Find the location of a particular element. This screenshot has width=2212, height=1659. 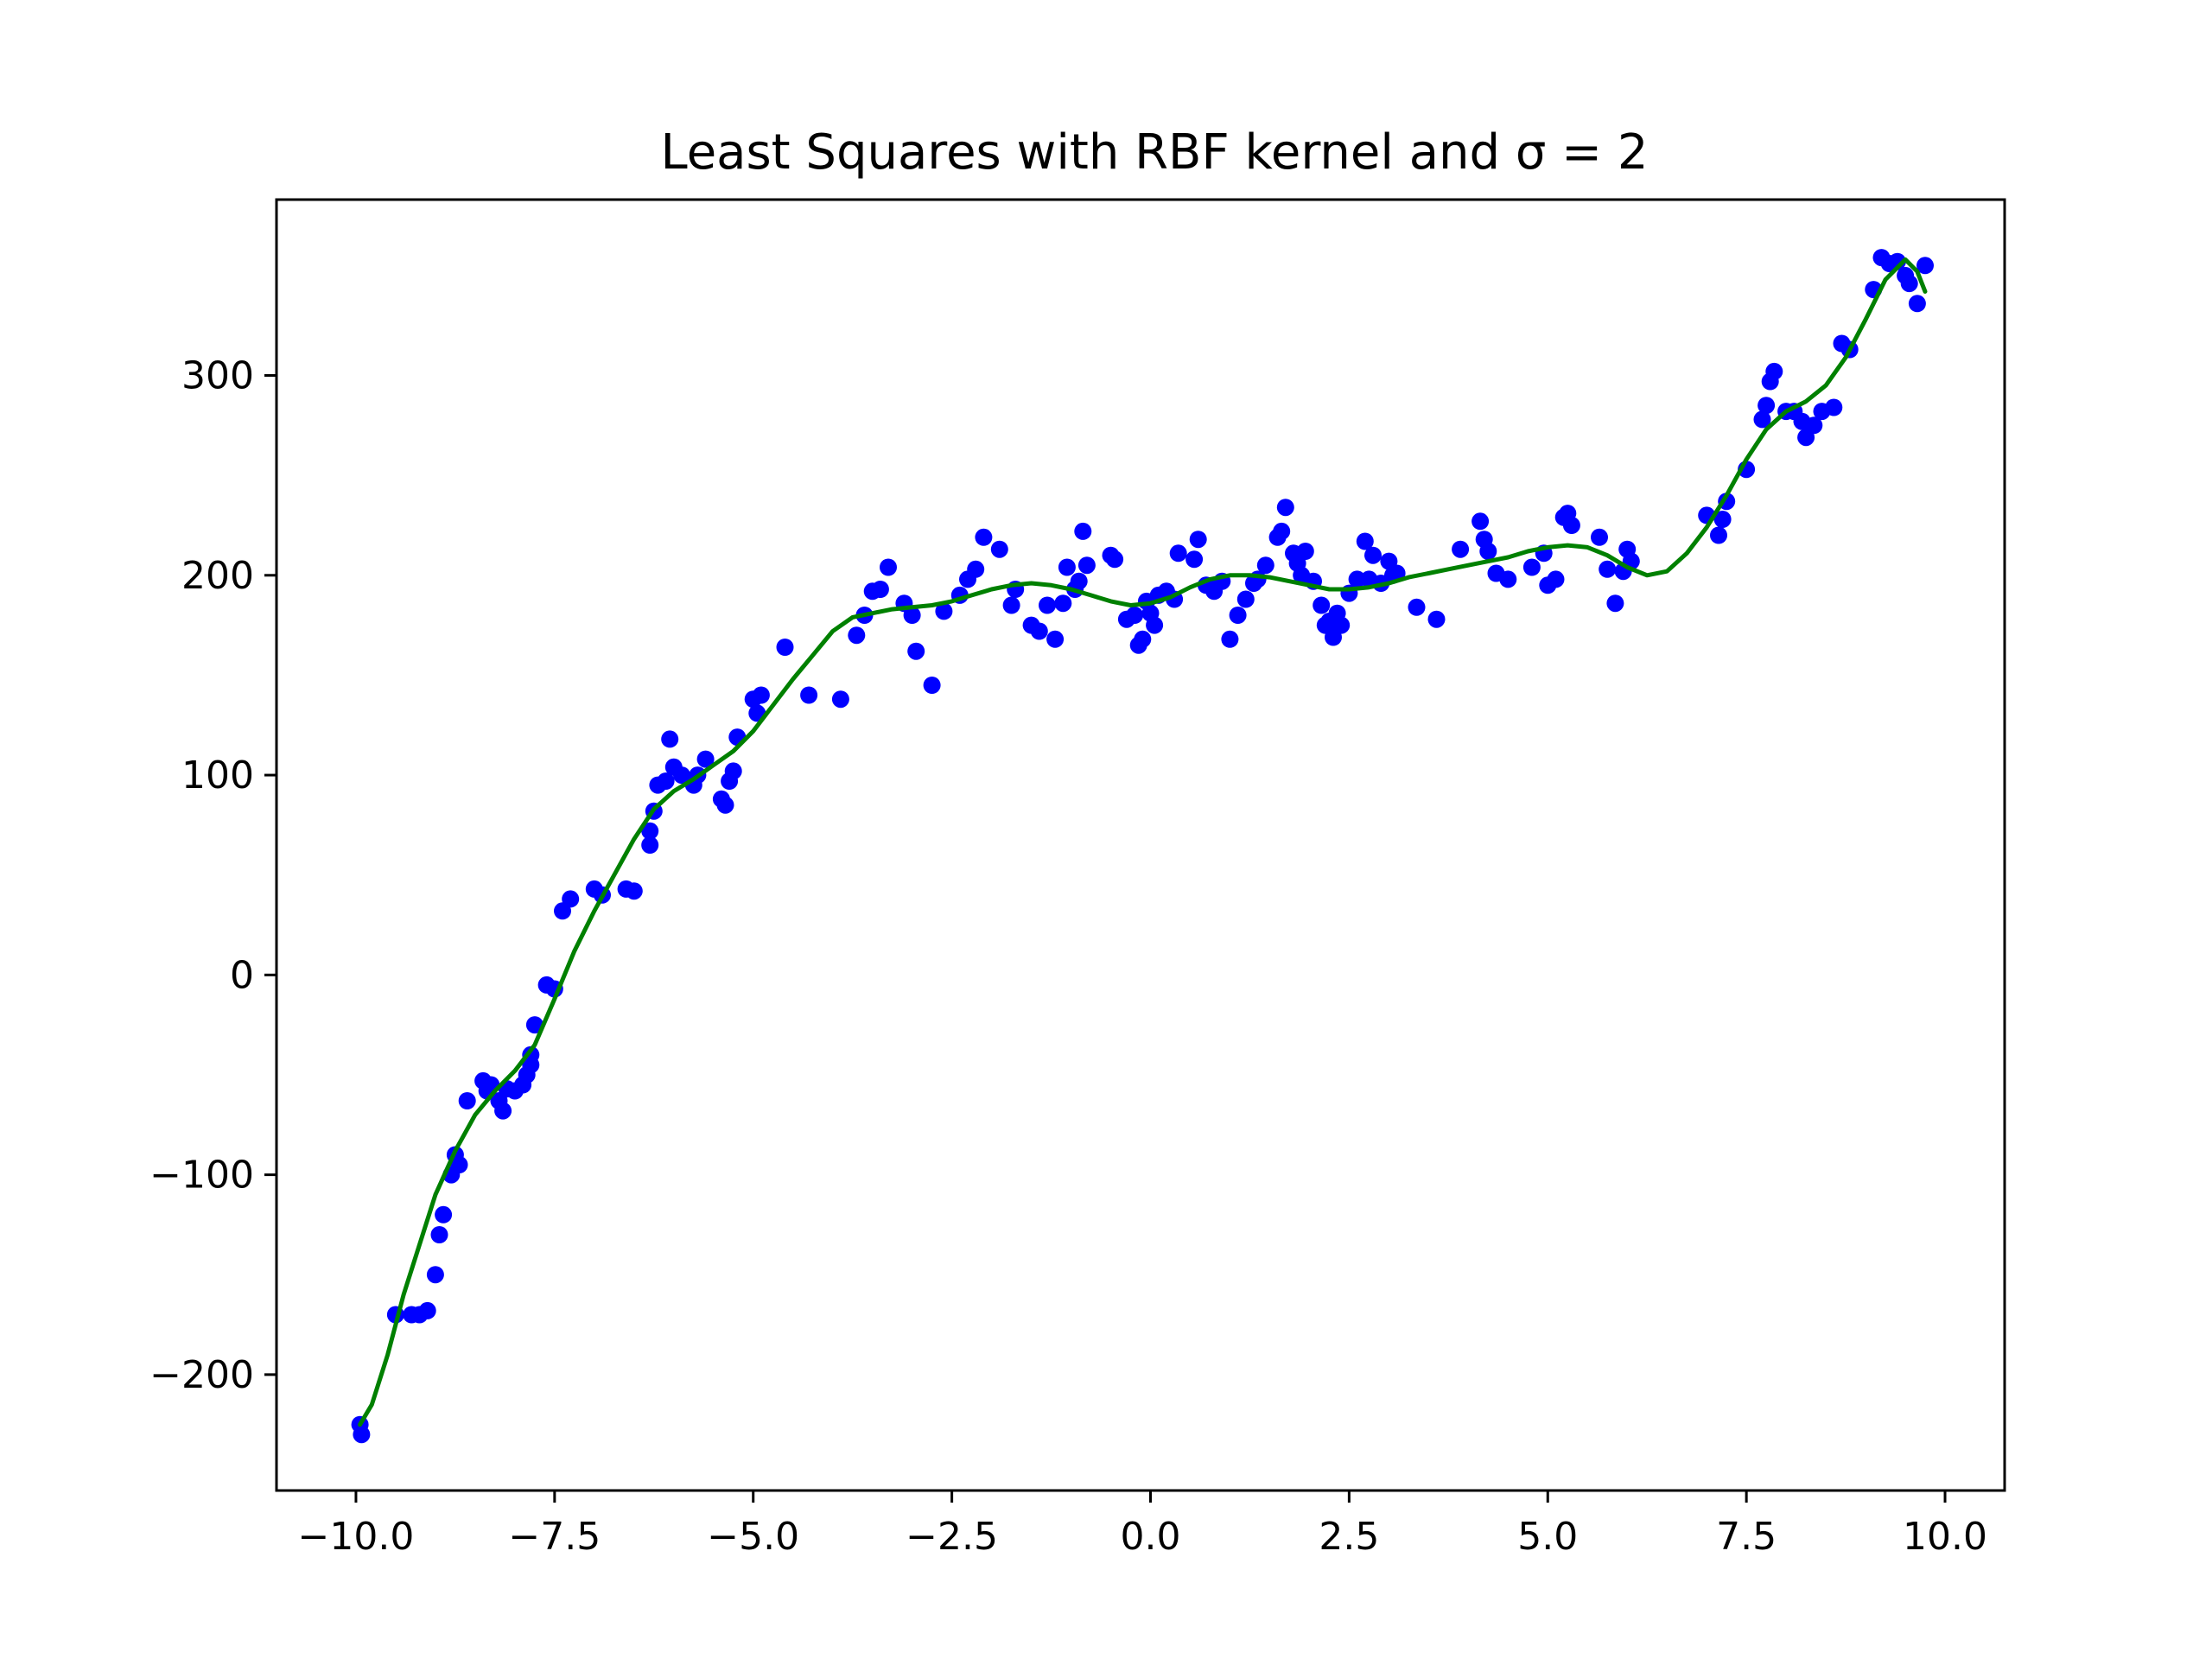

y-tick-label: 100 is located at coordinates (217, 775).